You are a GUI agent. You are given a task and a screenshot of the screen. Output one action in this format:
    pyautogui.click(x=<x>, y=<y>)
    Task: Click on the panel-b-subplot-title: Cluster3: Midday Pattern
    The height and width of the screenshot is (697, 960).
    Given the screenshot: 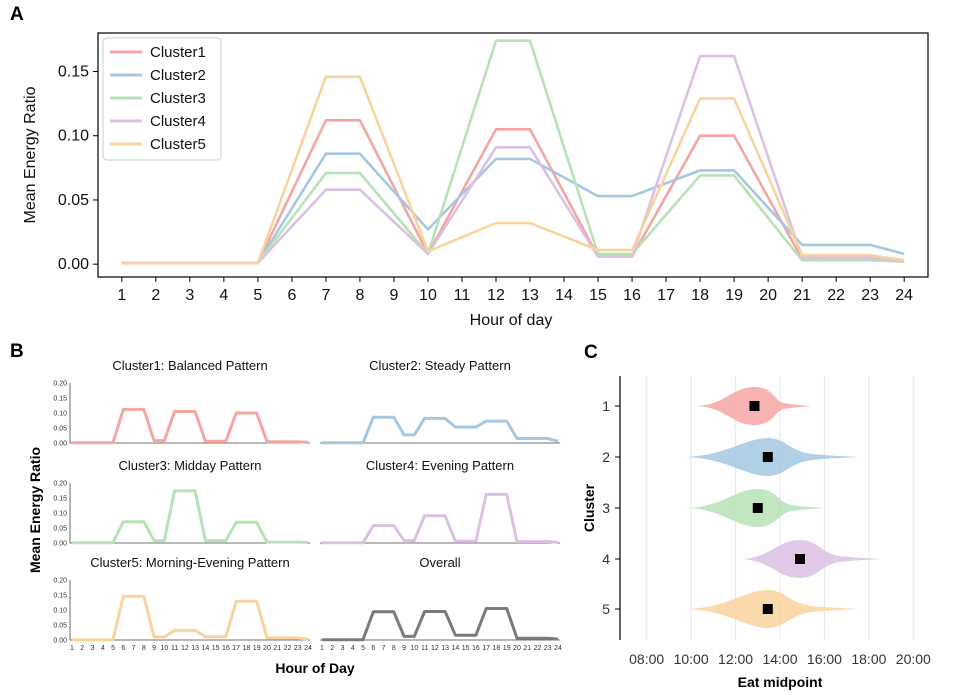 What is the action you would take?
    pyautogui.click(x=189, y=465)
    